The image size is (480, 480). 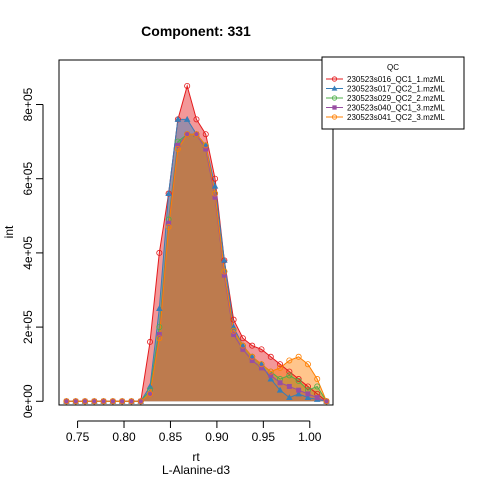 I want to click on x-tick-label: 1.00, so click(x=310, y=437).